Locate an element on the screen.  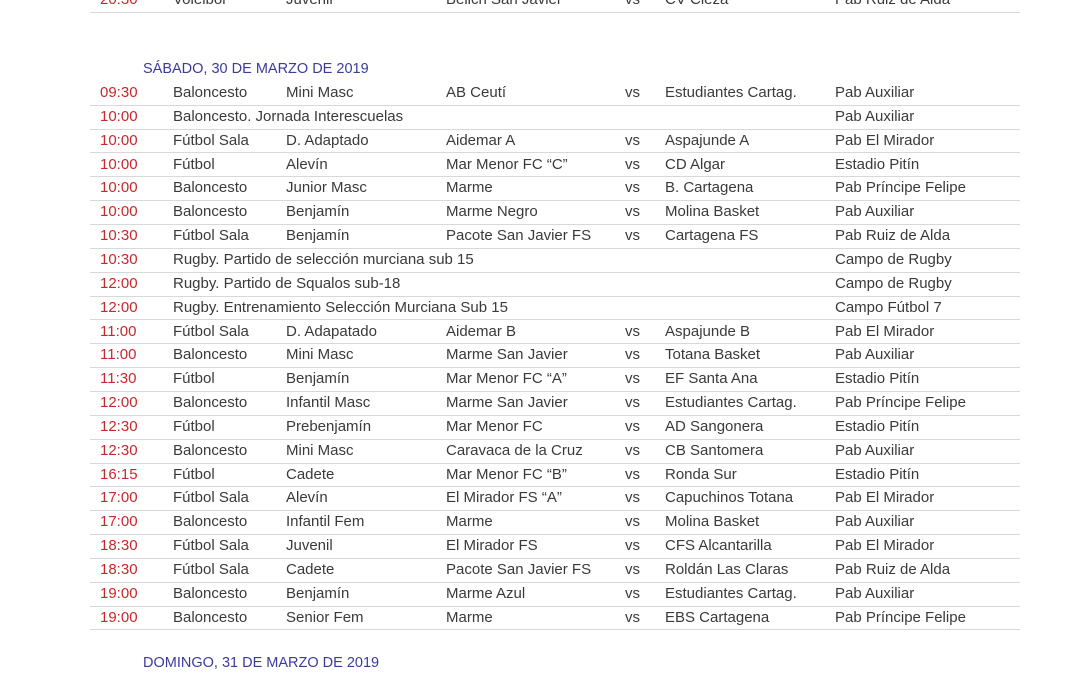
day-heading-sunday: DOMINGO, 31 DE MARZO DE 2019 is located at coordinates (261, 663).